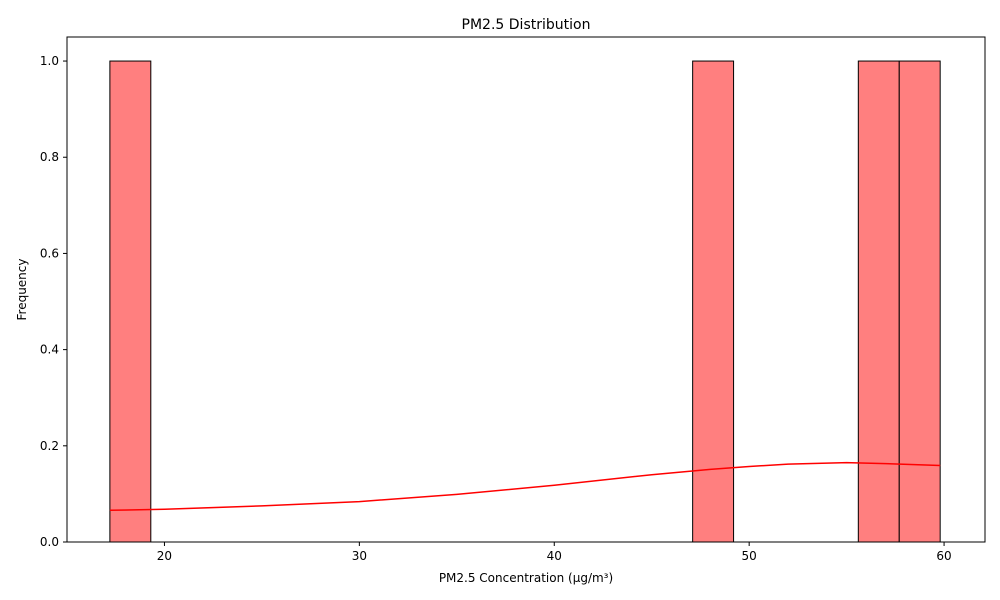 This screenshot has width=1000, height=600. What do you see at coordinates (53, 301) in the screenshot?
I see `y-axis-ticks: 0.0 0.2 0.4 0.6 0.8 1.0` at bounding box center [53, 301].